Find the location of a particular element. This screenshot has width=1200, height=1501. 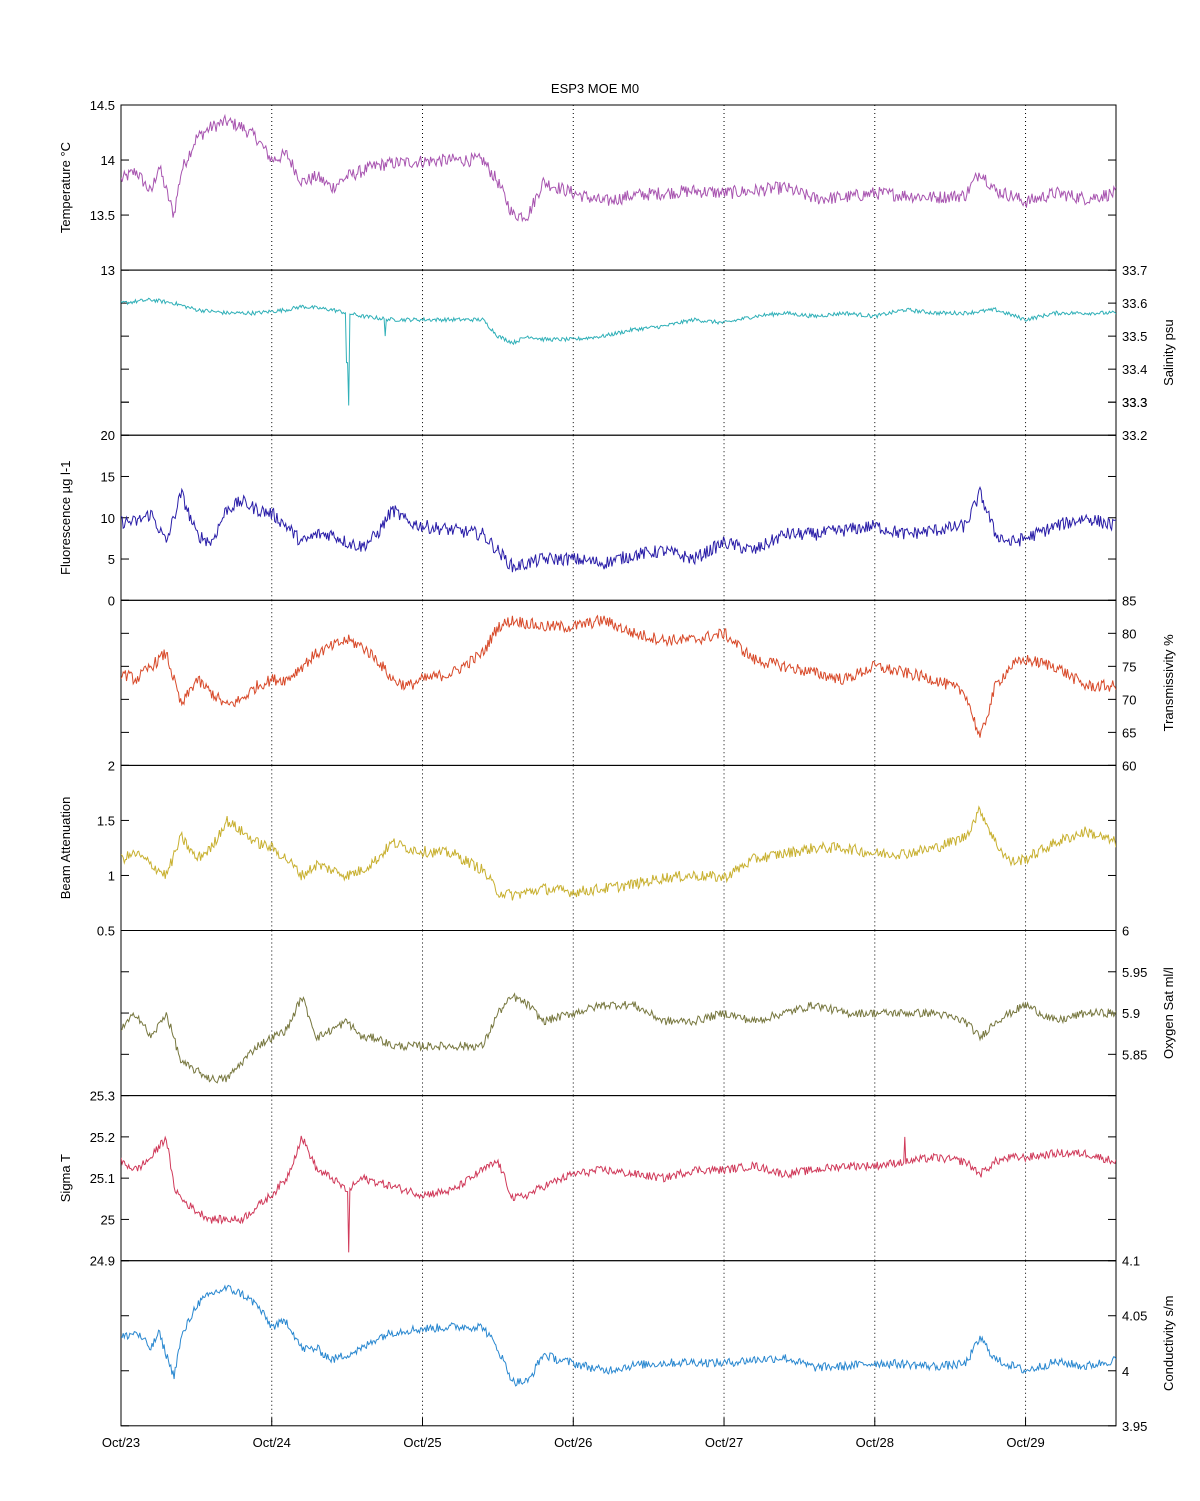

y-tick-label: 33.3 is located at coordinates (1134, 402).